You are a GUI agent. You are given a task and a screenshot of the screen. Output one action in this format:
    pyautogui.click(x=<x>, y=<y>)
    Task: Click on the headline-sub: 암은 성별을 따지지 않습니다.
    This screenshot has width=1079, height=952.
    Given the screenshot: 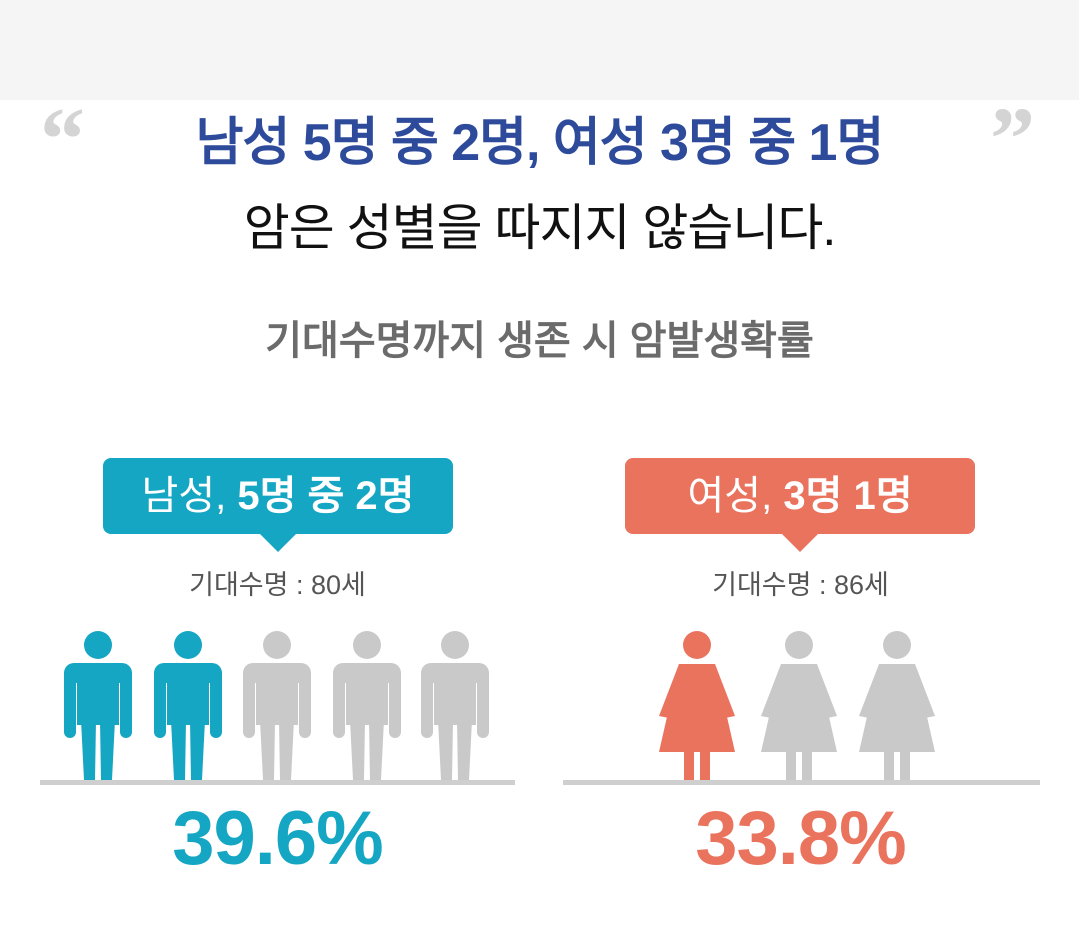 What is the action you would take?
    pyautogui.click(x=540, y=228)
    